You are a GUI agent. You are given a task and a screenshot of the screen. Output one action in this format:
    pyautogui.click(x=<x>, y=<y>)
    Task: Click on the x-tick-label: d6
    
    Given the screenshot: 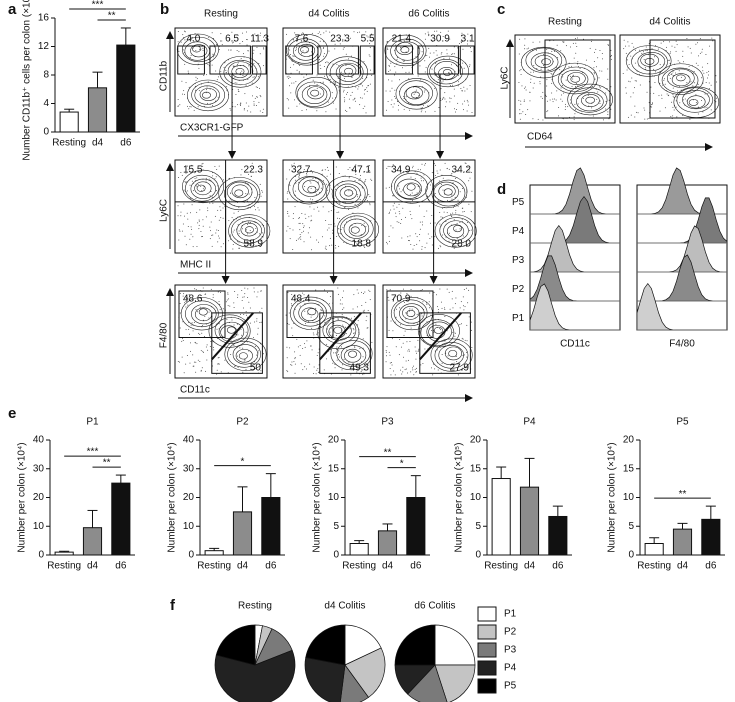 What is the action you would take?
    pyautogui.click(x=121, y=566)
    